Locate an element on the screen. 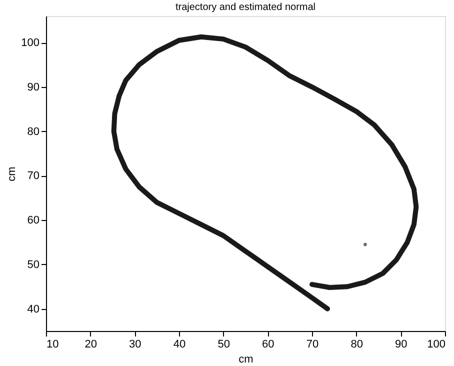 The width and height of the screenshot is (454, 366). y-tick-label: 100 is located at coordinates (30, 43).